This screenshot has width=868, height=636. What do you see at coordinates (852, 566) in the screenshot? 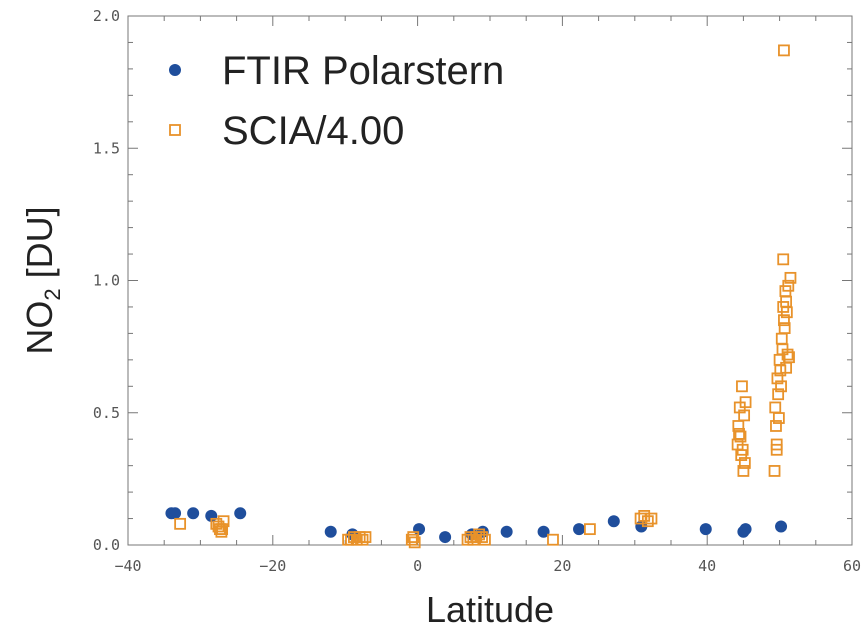
I see `x-tick-label: 60` at bounding box center [852, 566].